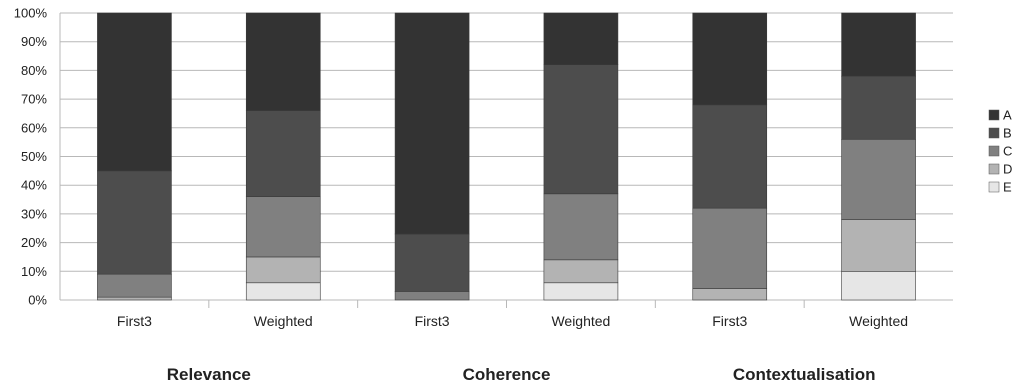 Image resolution: width=1029 pixels, height=387 pixels. What do you see at coordinates (1007, 133) in the screenshot?
I see `legend-label: B` at bounding box center [1007, 133].